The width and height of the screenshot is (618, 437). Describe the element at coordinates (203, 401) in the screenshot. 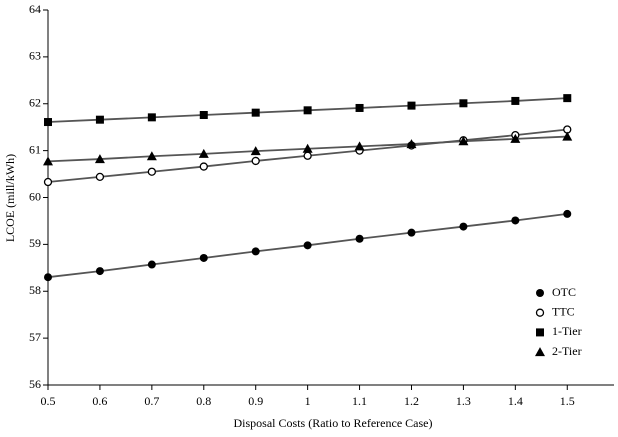

I see `x-tick-label: 0.8` at that location.